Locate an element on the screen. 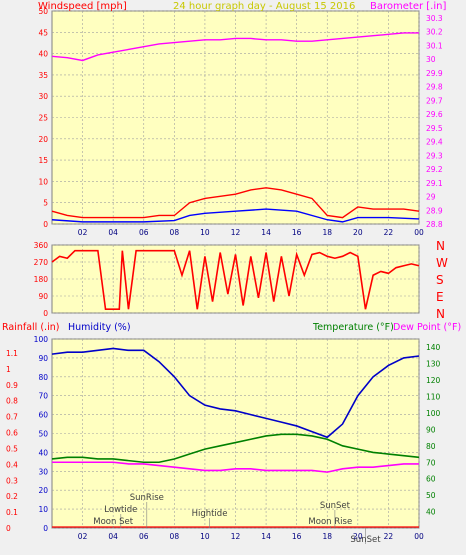  humidity-tick-label: 70 is located at coordinates (43, 396).